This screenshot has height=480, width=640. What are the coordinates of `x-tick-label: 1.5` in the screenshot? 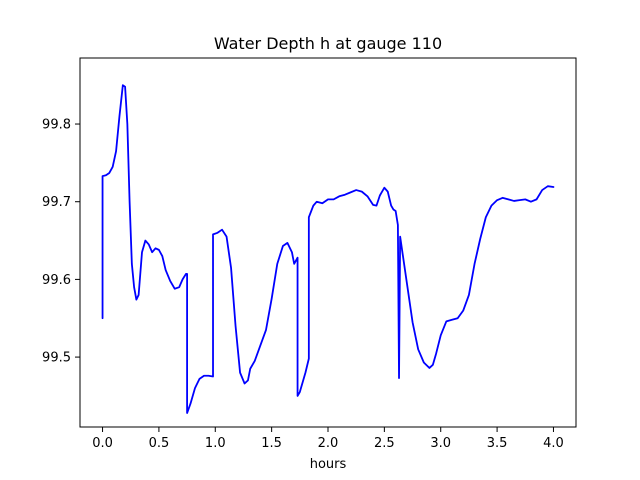 It's located at (271, 443).